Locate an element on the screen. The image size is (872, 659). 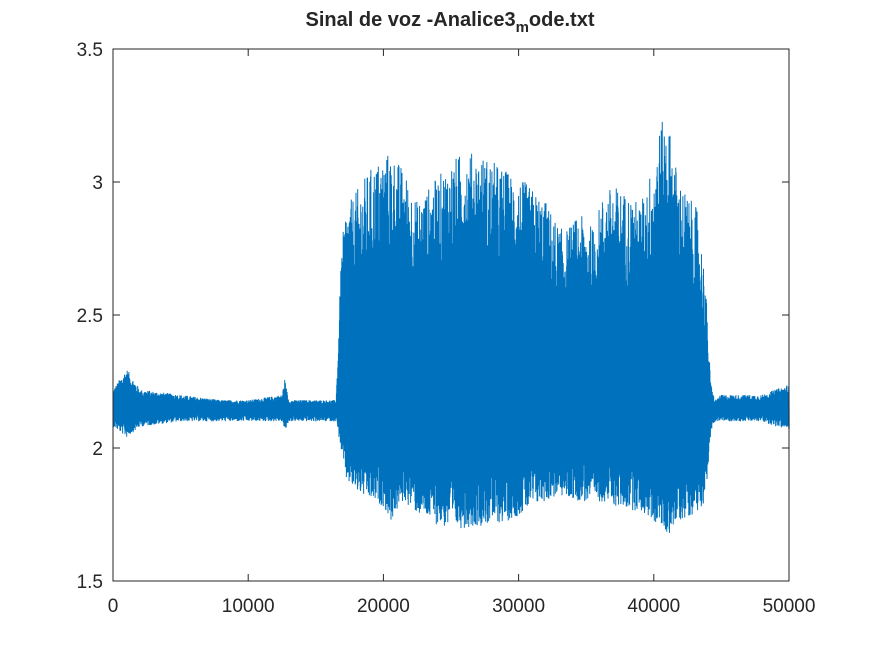
y-tick-label: 3 is located at coordinates (97, 183).